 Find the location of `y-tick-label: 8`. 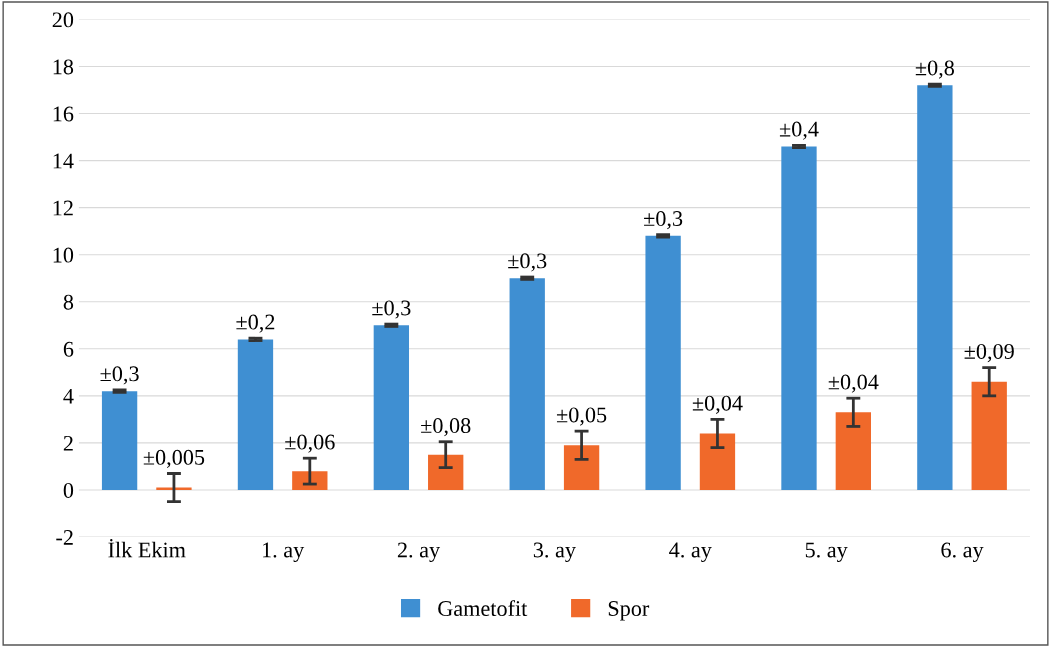

y-tick-label: 8 is located at coordinates (68, 302).